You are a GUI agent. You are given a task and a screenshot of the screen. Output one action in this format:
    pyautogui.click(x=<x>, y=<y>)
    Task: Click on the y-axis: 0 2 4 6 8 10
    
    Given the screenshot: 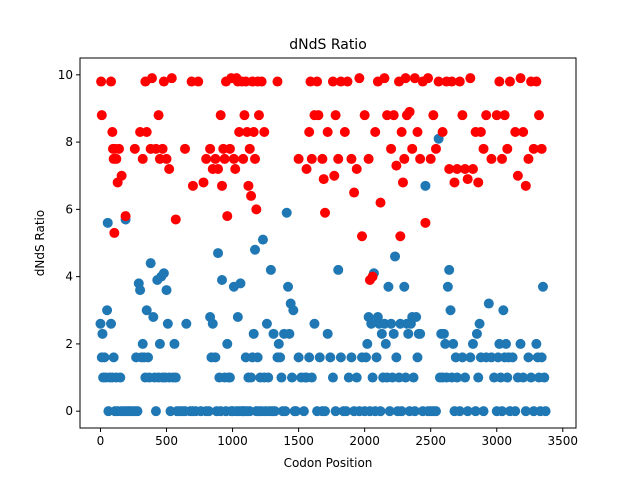 What is the action you would take?
    pyautogui.click(x=69, y=243)
    